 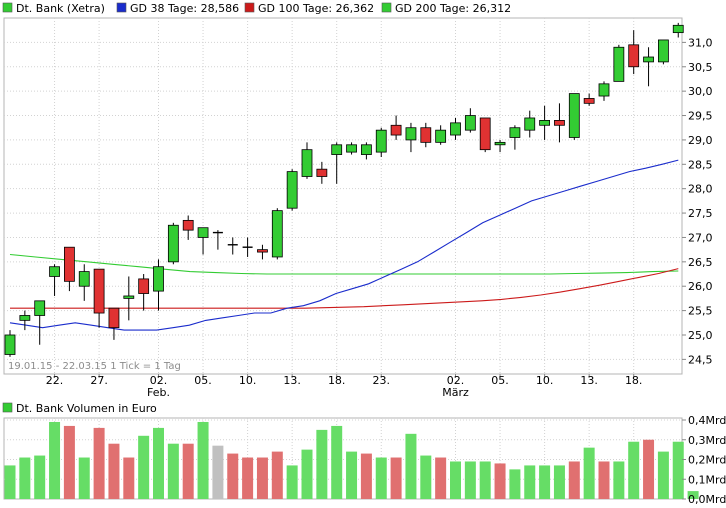 What do you see at coordinates (700, 189) in the screenshot?
I see `price-tick-label: 28,0` at bounding box center [700, 189].